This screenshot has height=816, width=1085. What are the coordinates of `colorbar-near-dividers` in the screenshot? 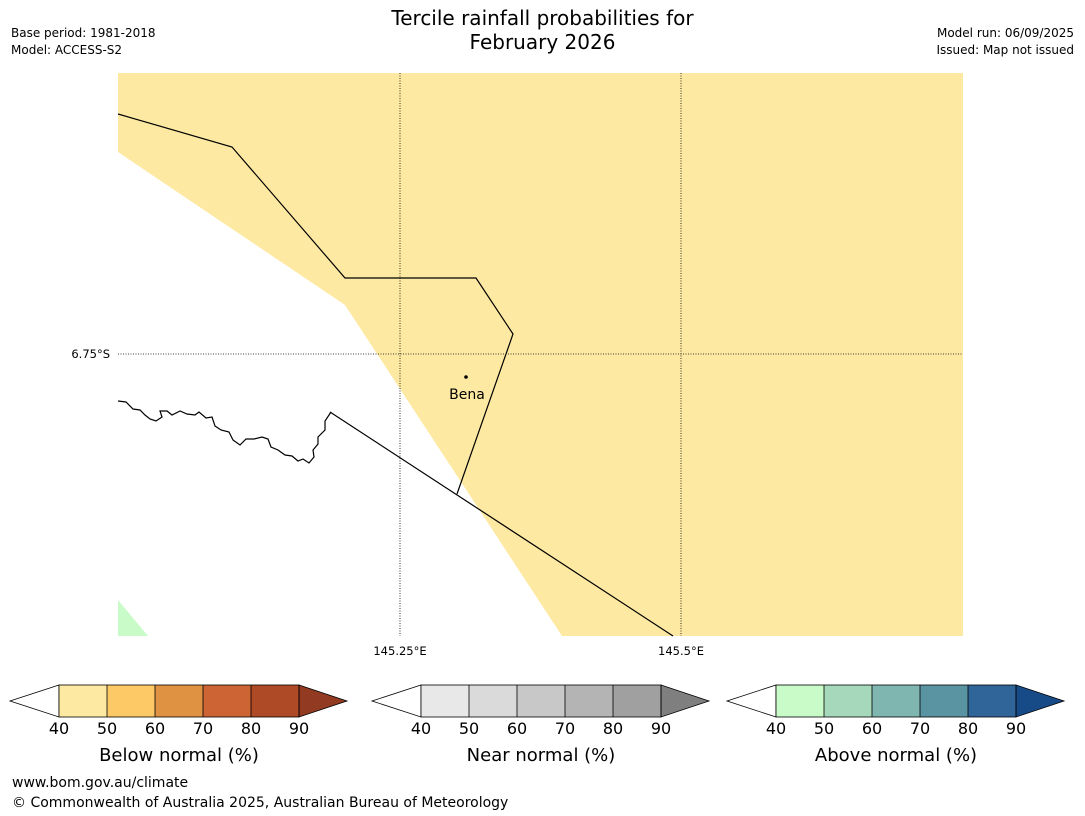 It's located at (541, 701).